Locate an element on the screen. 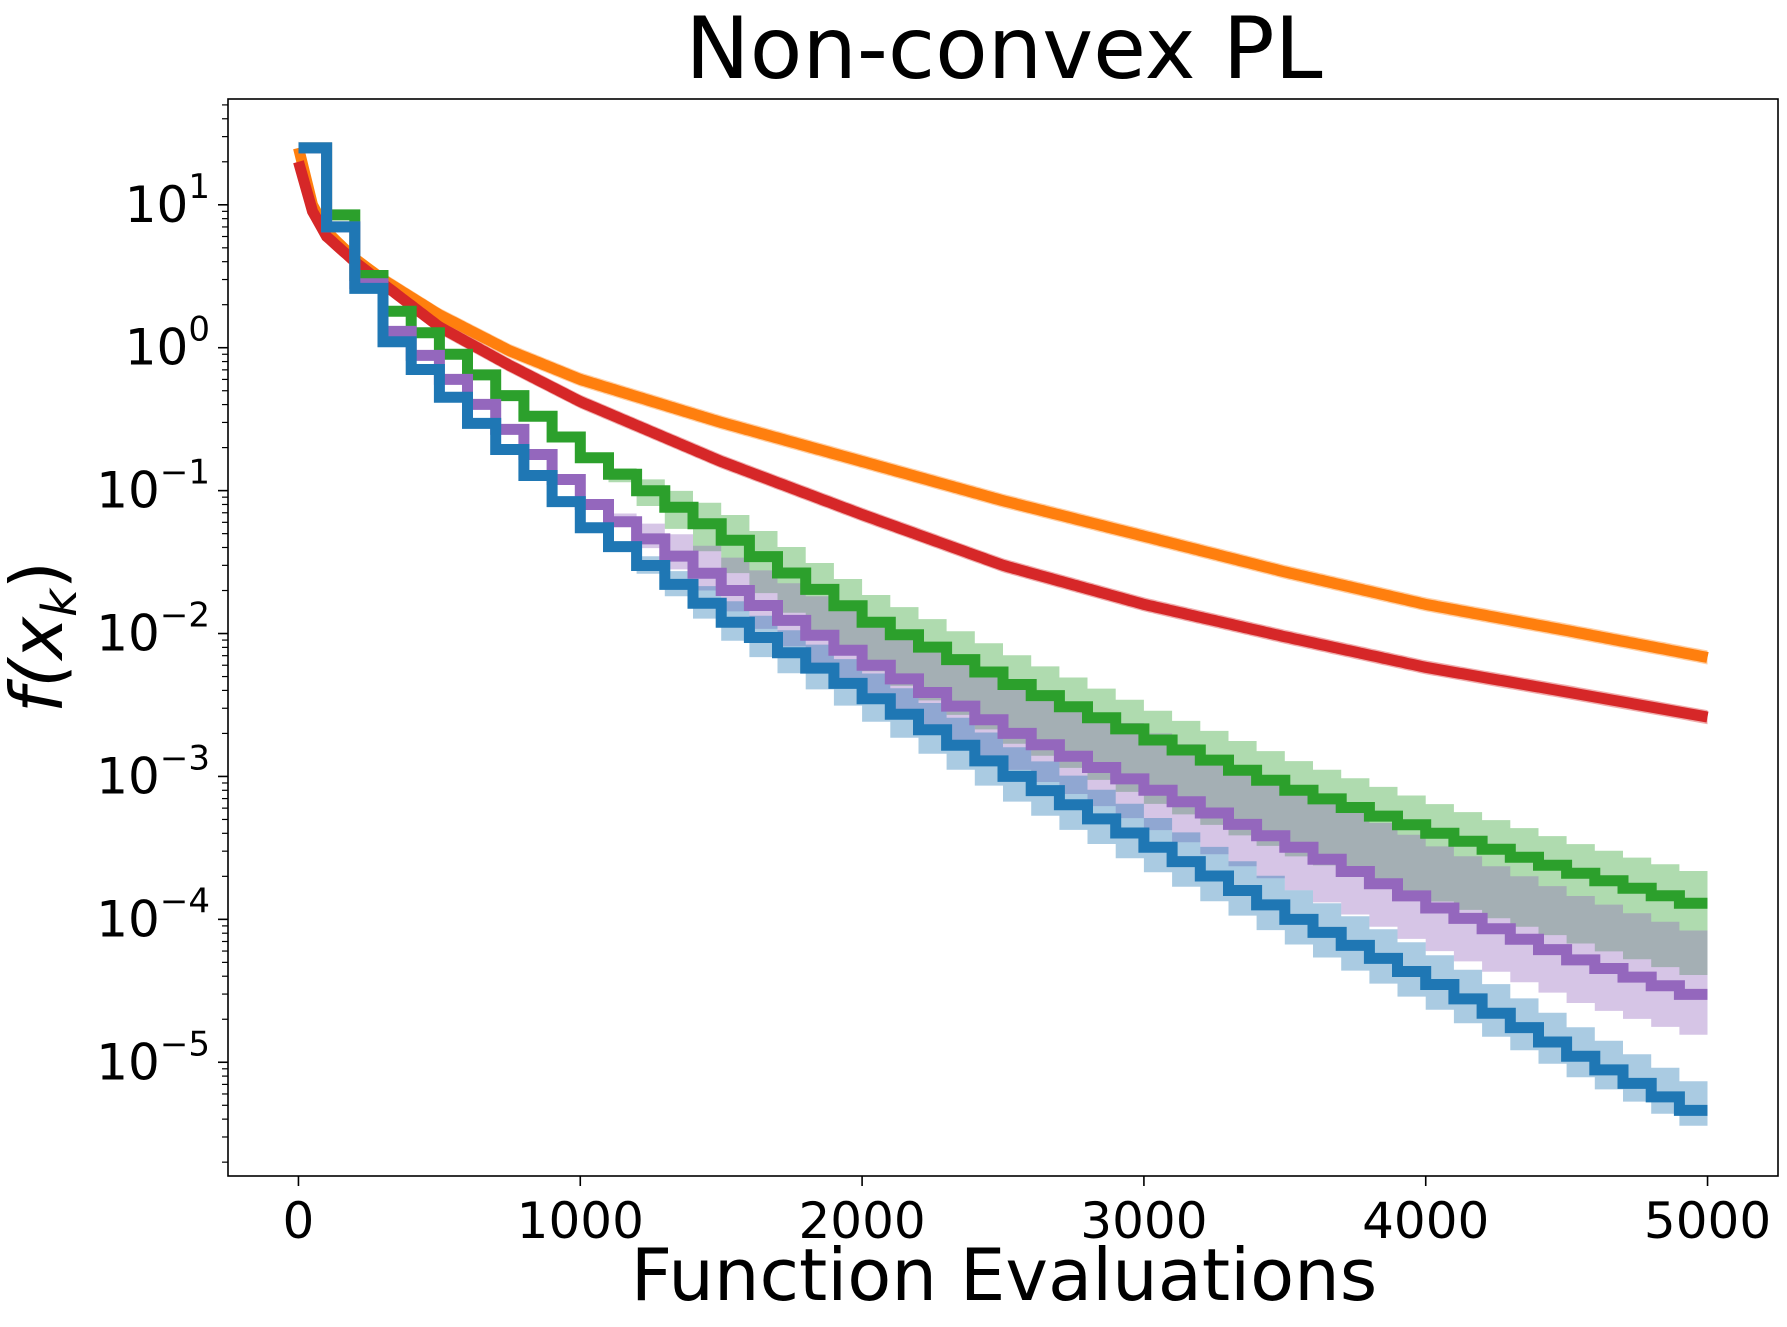 Image resolution: width=1787 pixels, height=1327 pixels. y-tick-label: 10⁰ is located at coordinates (167, 343).